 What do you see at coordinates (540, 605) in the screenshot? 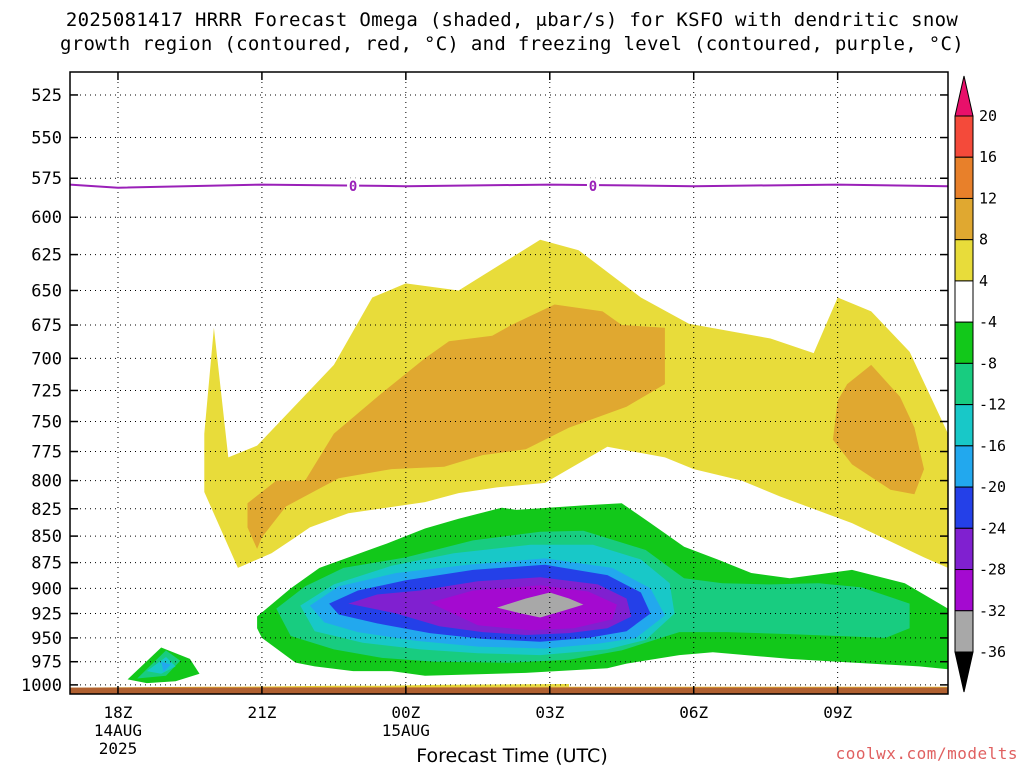
I see `omega-region-neg32` at bounding box center [540, 605].